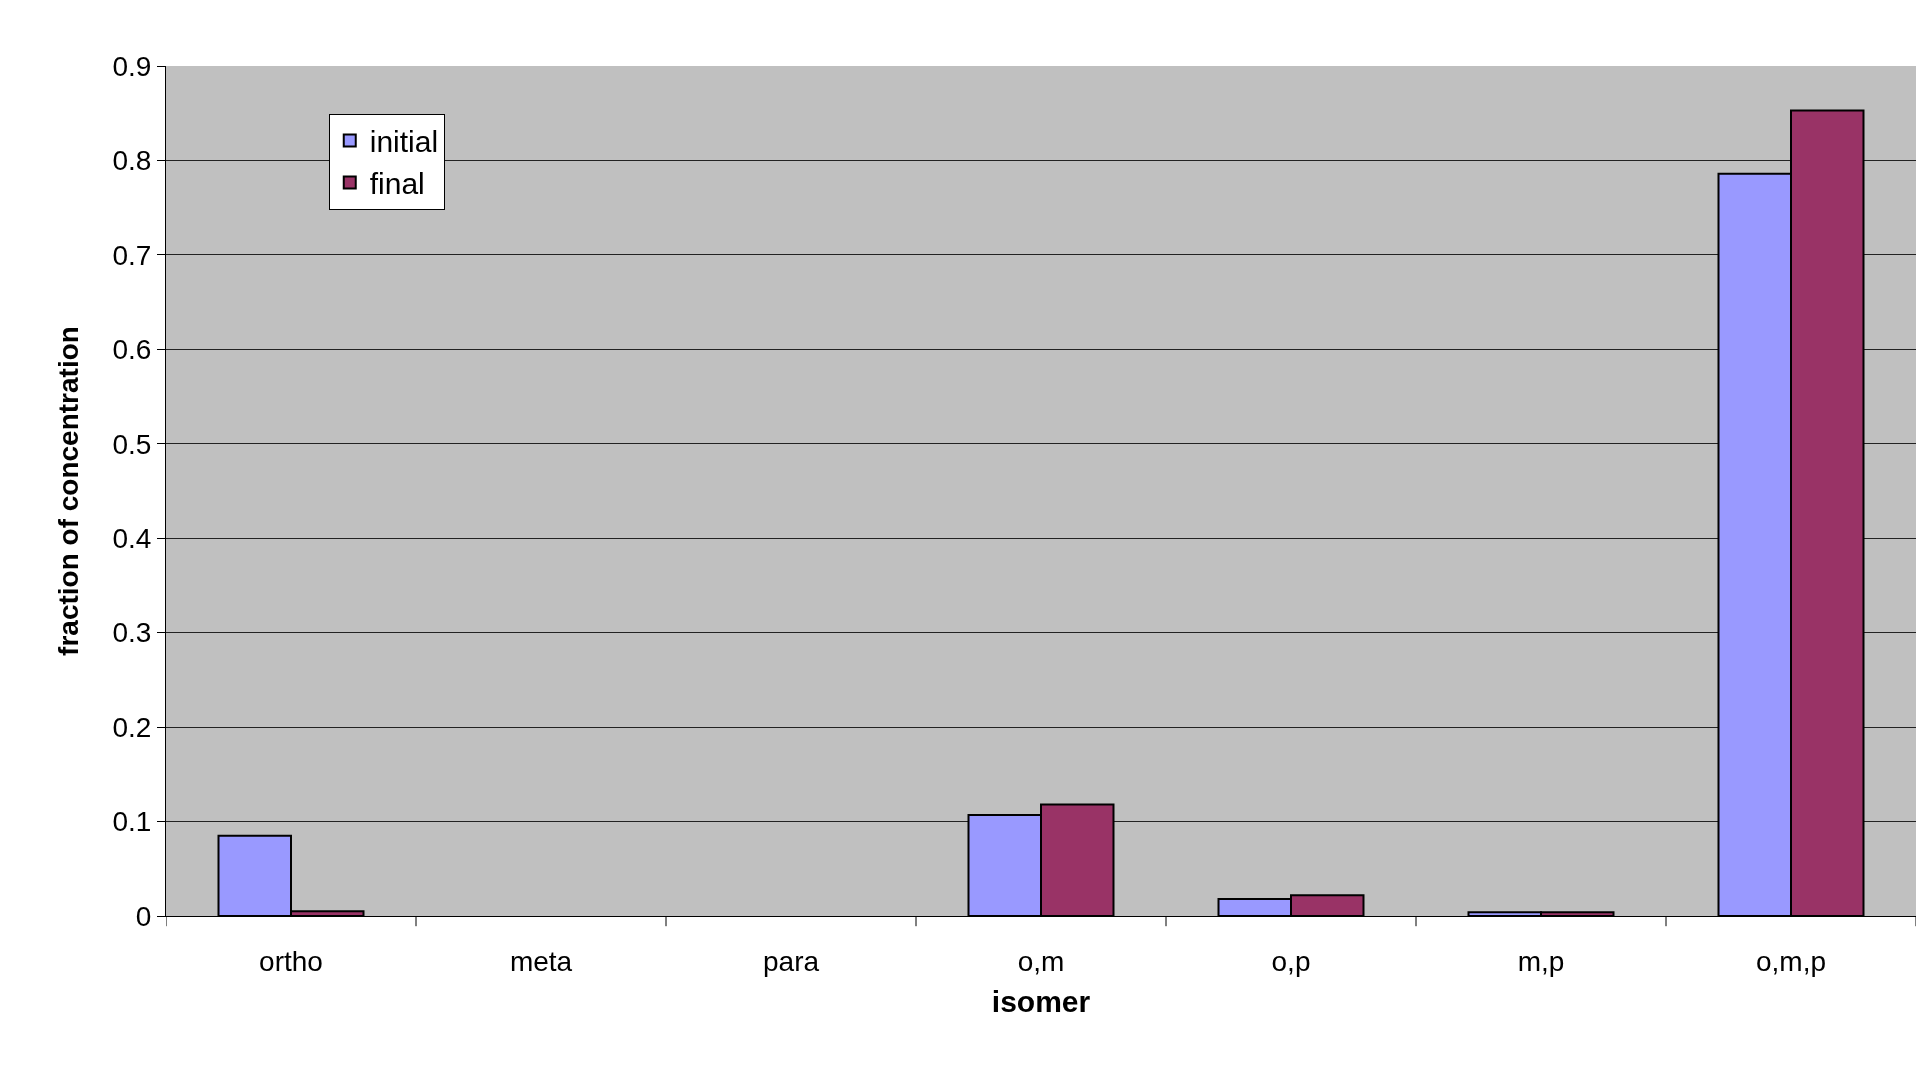  Describe the element at coordinates (132, 539) in the screenshot. I see `y-tick-label: 0.4` at that location.